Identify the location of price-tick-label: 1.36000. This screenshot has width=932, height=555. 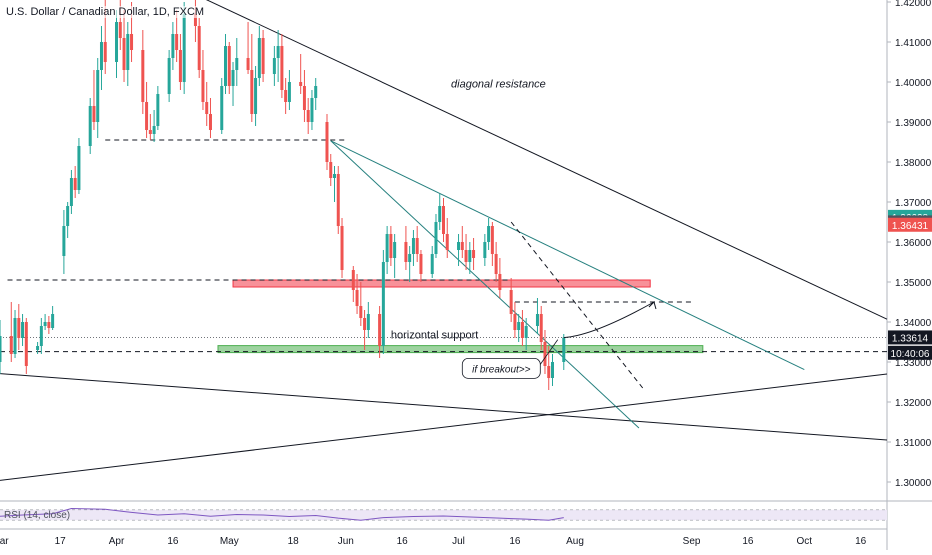
(913, 243).